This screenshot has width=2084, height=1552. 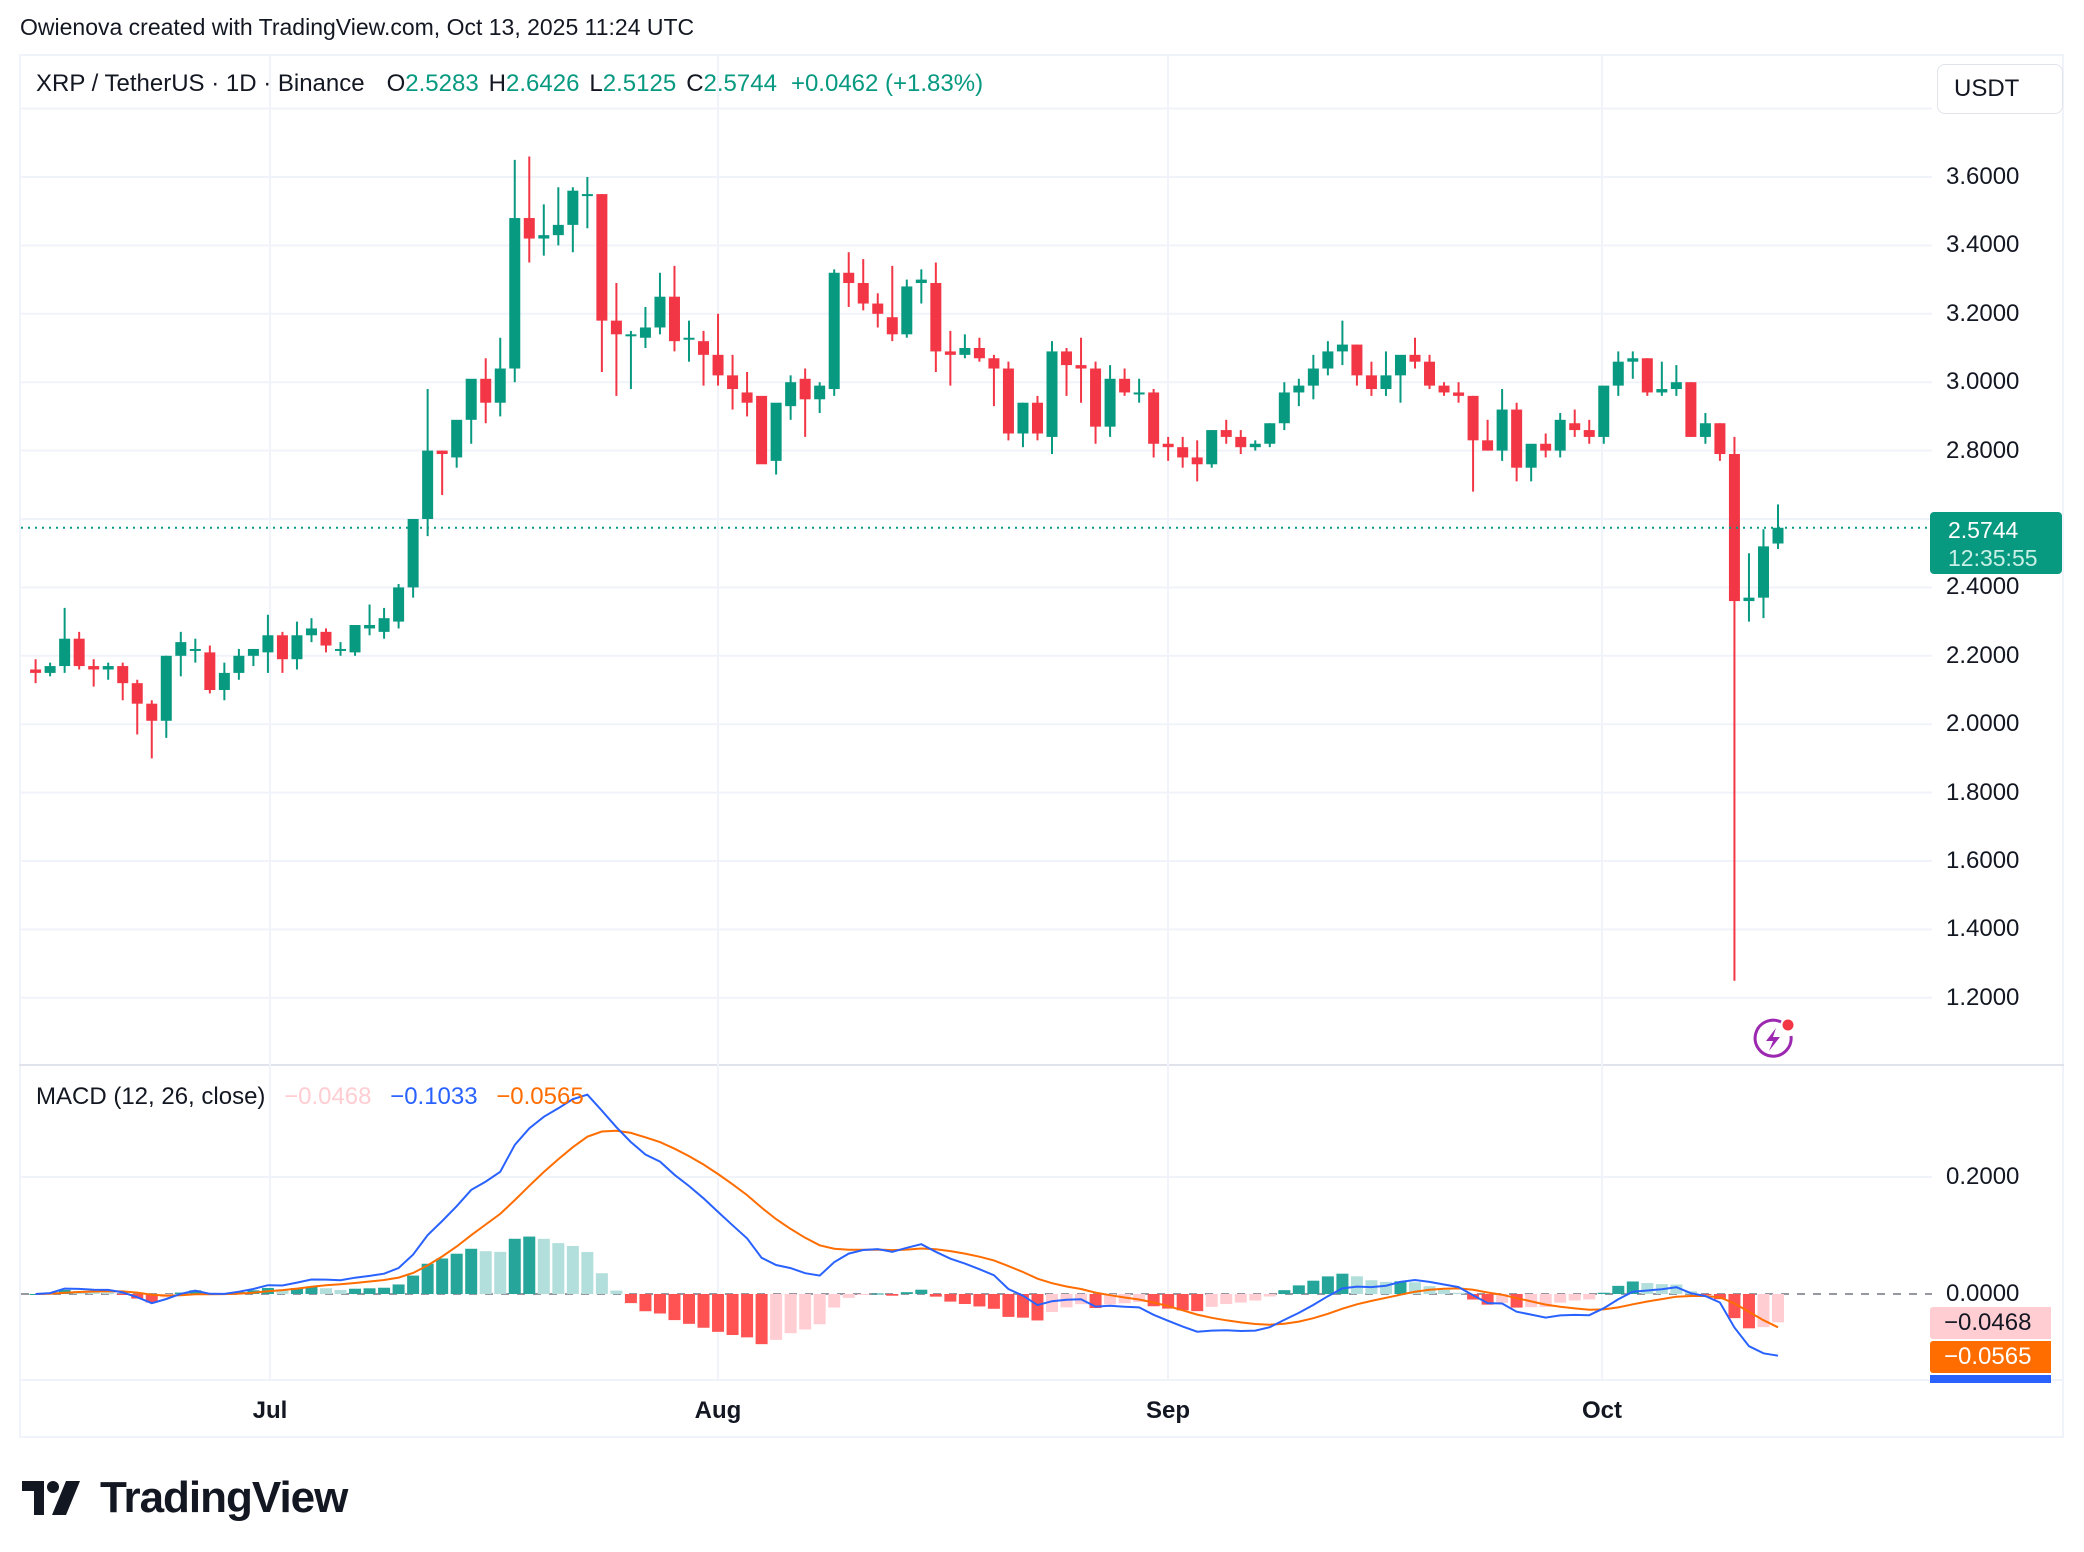 What do you see at coordinates (887, 83) in the screenshot?
I see `change-value: +0.0462 (+1.83%)` at bounding box center [887, 83].